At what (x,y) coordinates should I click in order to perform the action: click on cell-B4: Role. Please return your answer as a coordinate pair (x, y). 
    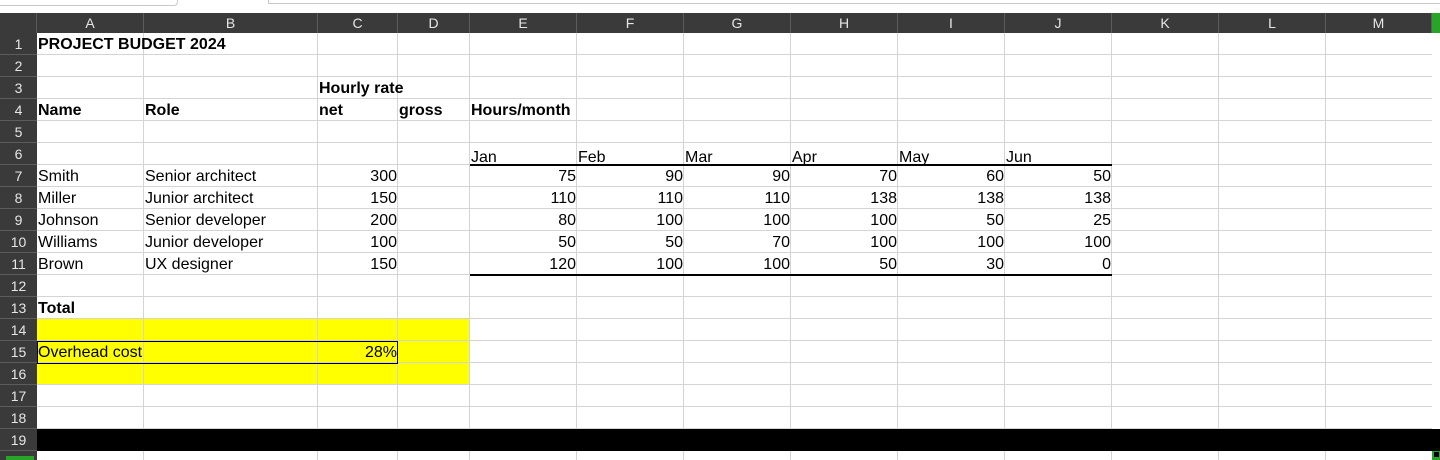
    Looking at the image, I should click on (162, 110).